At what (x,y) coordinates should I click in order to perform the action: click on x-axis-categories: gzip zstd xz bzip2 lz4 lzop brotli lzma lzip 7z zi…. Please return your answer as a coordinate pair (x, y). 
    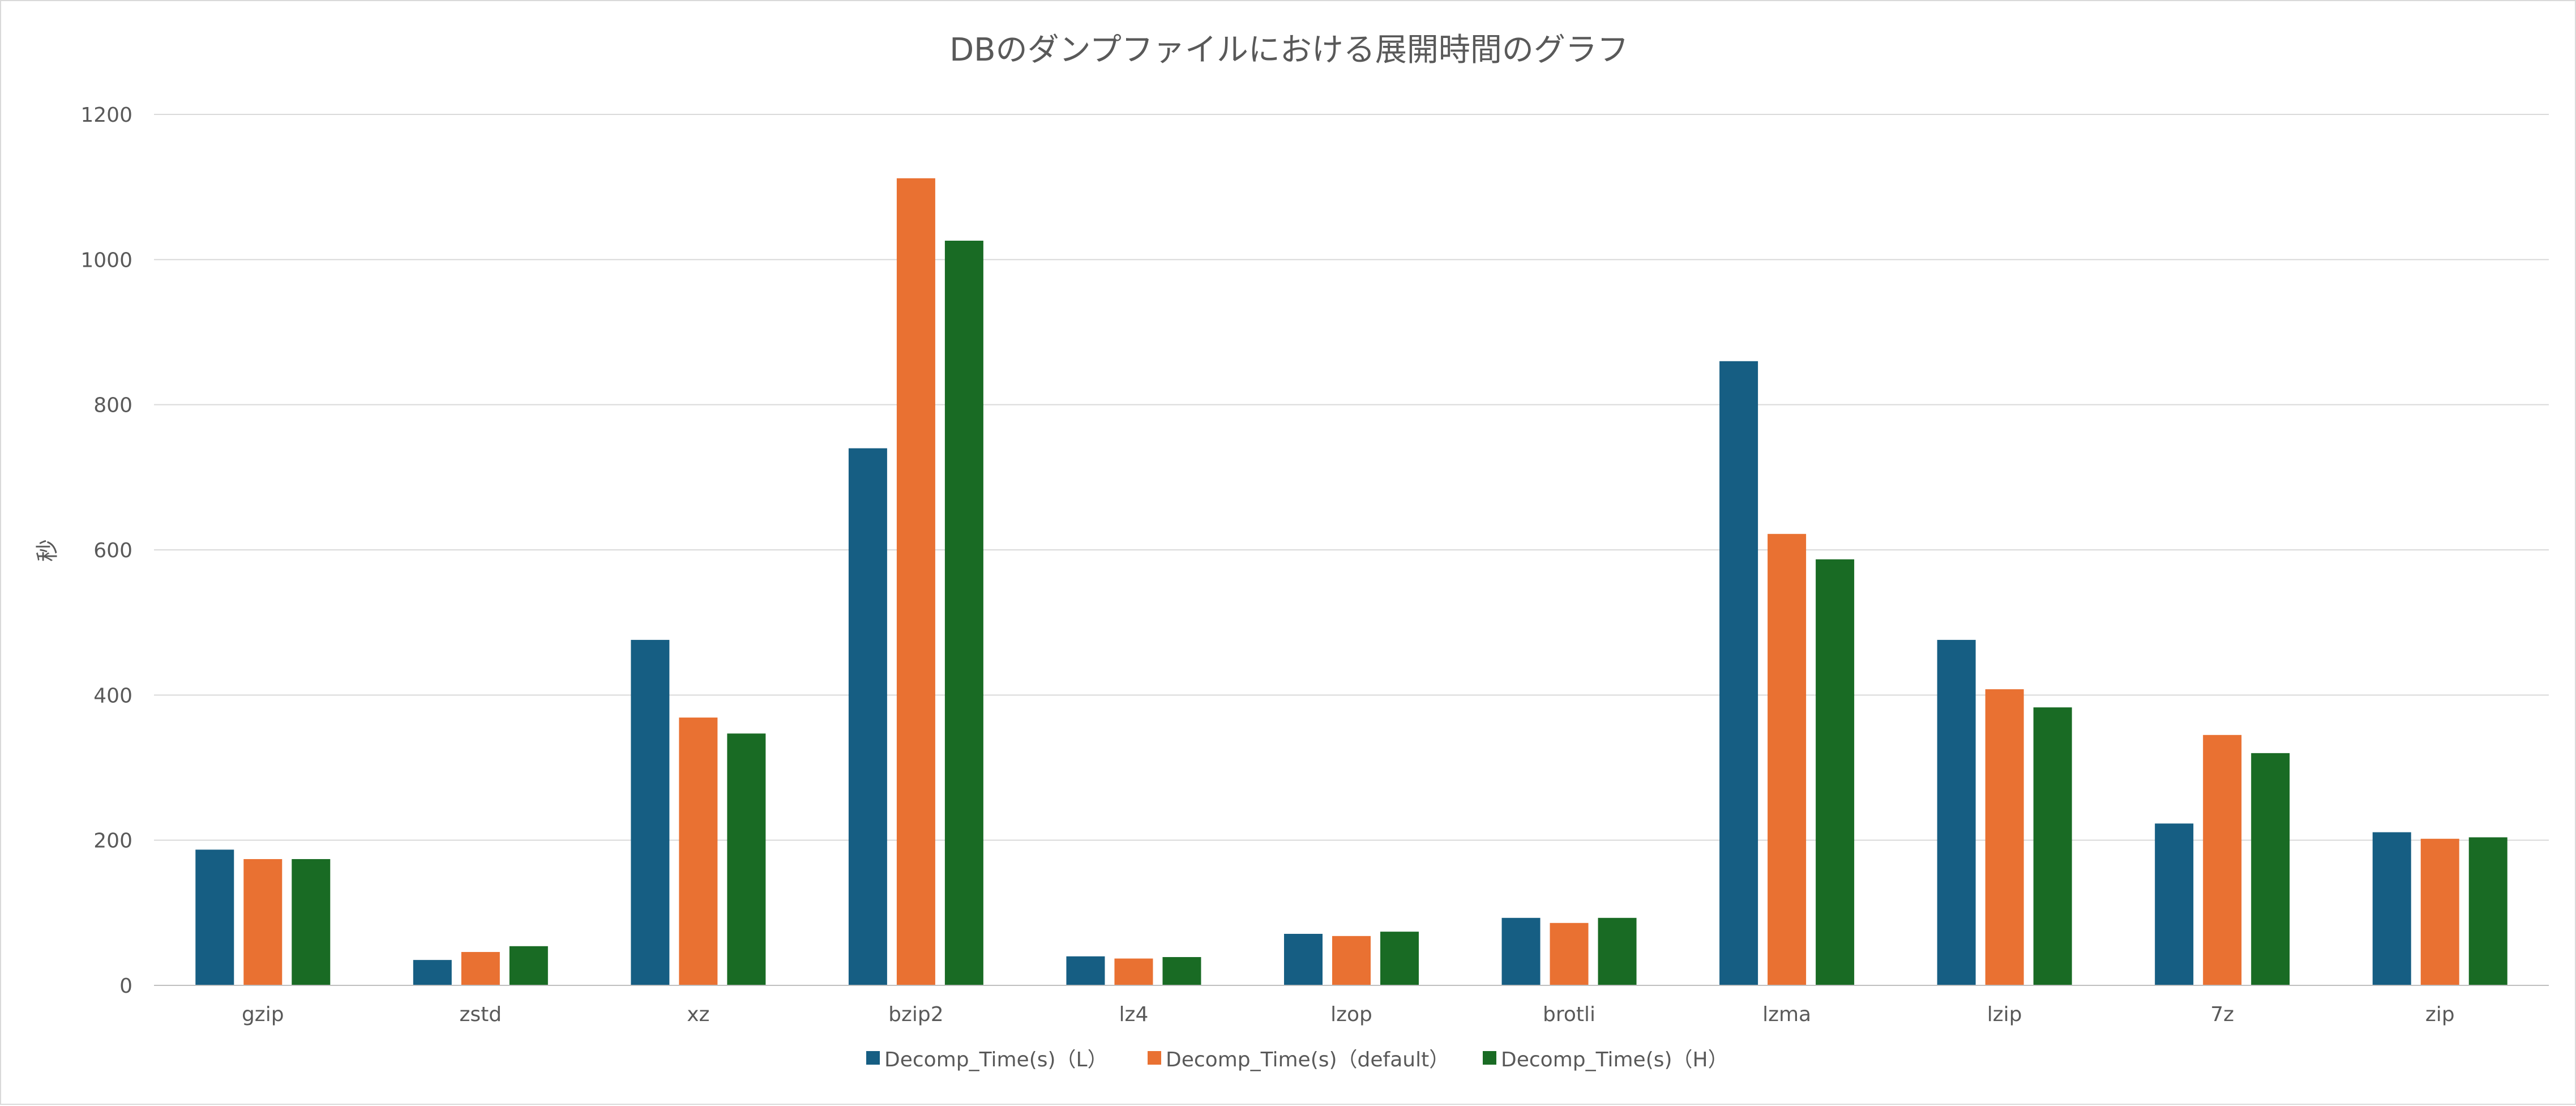
    Looking at the image, I should click on (1348, 1015).